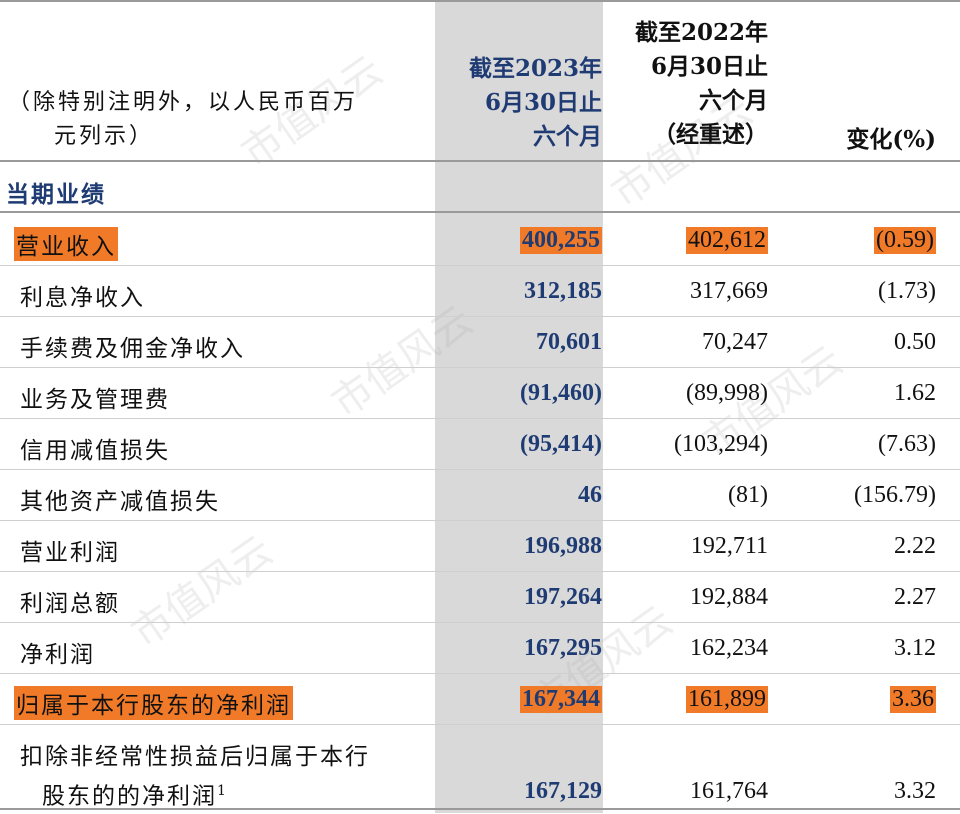  What do you see at coordinates (915, 546) in the screenshot?
I see `value-change: 2.22` at bounding box center [915, 546].